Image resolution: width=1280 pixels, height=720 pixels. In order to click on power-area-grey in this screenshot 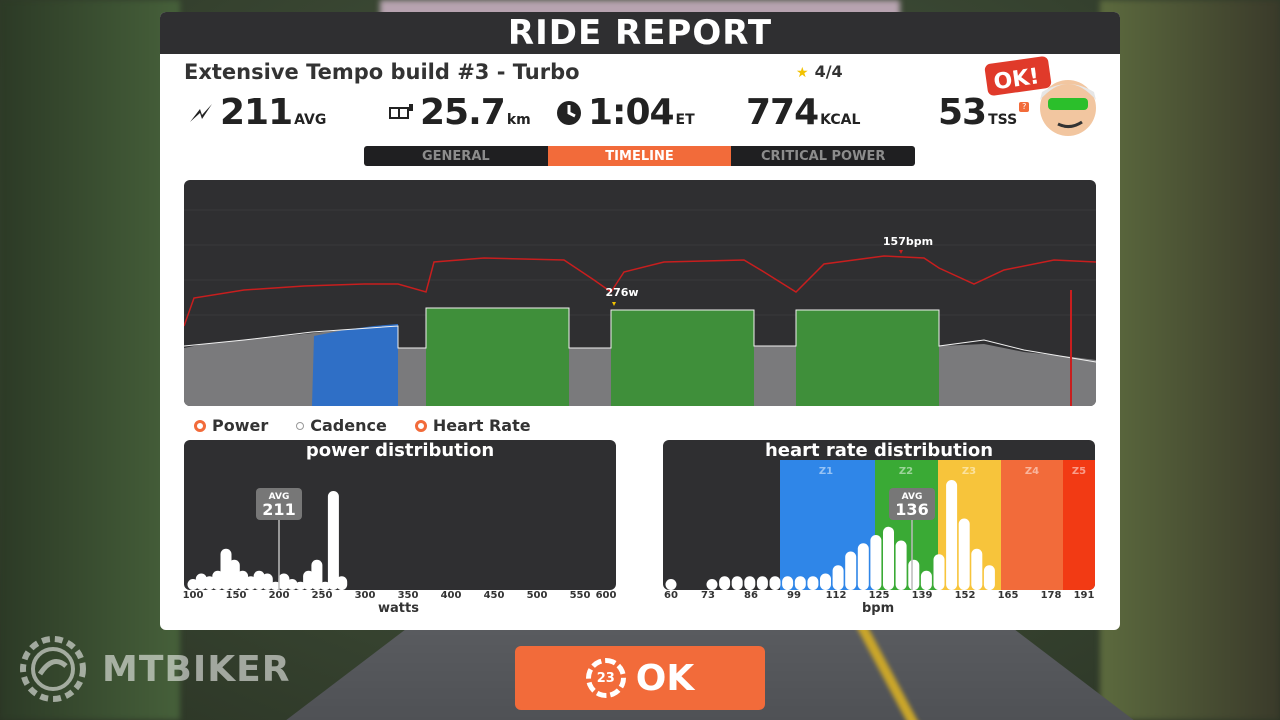, I will do `click(640, 366)`.